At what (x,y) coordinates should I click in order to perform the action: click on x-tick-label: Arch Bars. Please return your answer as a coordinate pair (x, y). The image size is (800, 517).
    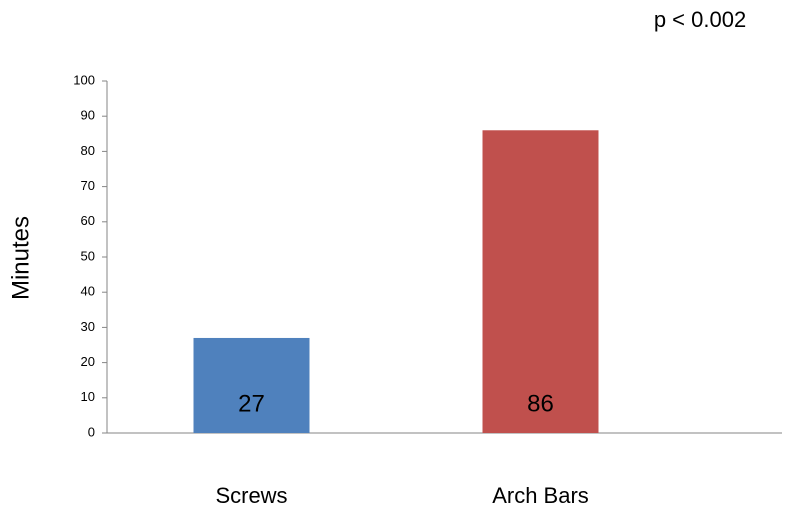
    Looking at the image, I should click on (540, 495).